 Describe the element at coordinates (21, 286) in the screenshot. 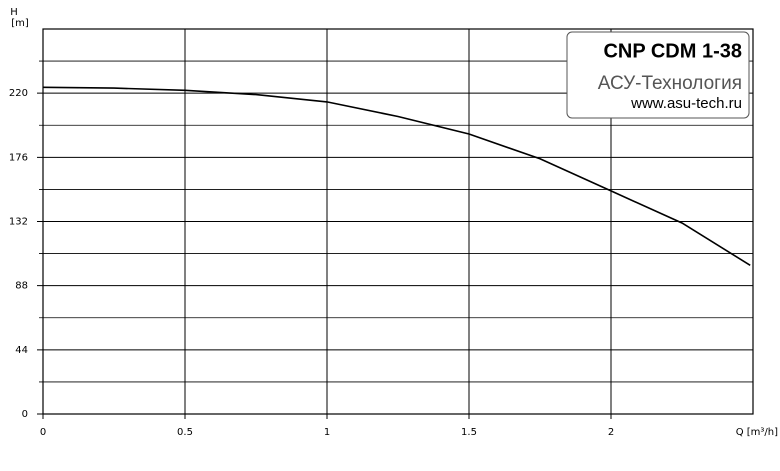

I see `y-tick-label: 88` at that location.